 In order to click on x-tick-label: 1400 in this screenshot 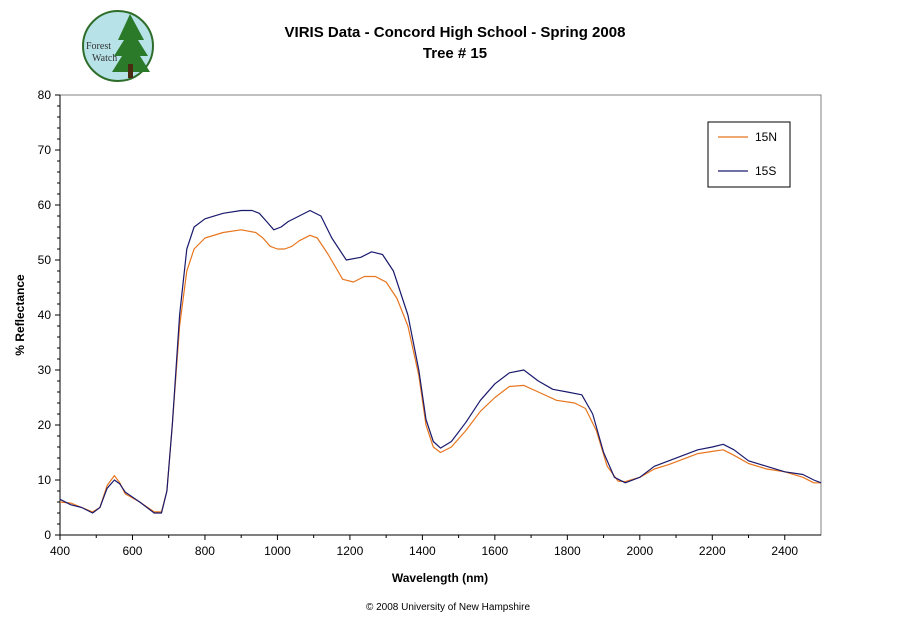, I will do `click(422, 551)`.